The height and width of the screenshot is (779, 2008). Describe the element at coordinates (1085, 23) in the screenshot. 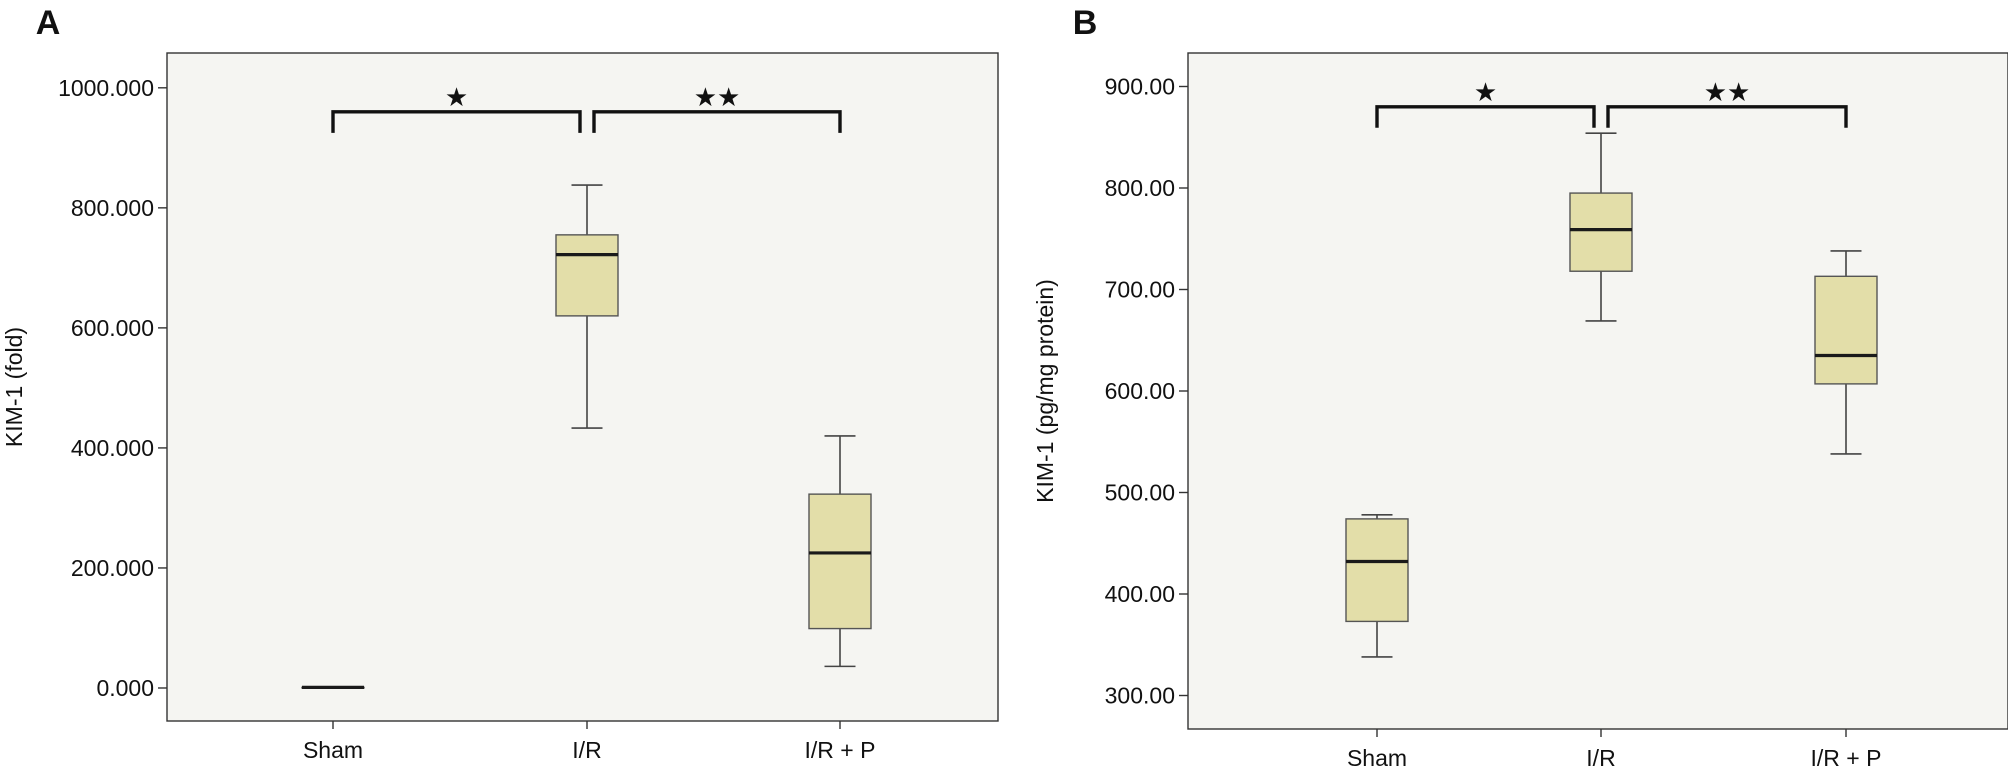

I see `panel-label: B` at that location.